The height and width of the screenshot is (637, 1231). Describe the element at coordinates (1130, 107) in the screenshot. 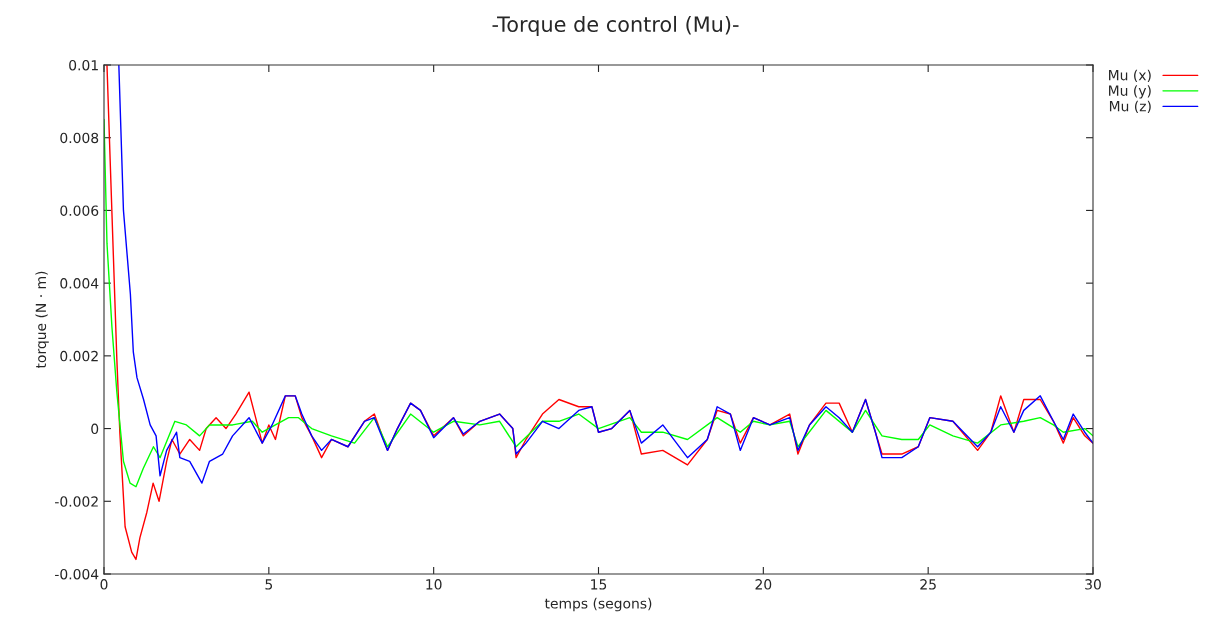

I see `legend-label: Mu (z)` at that location.